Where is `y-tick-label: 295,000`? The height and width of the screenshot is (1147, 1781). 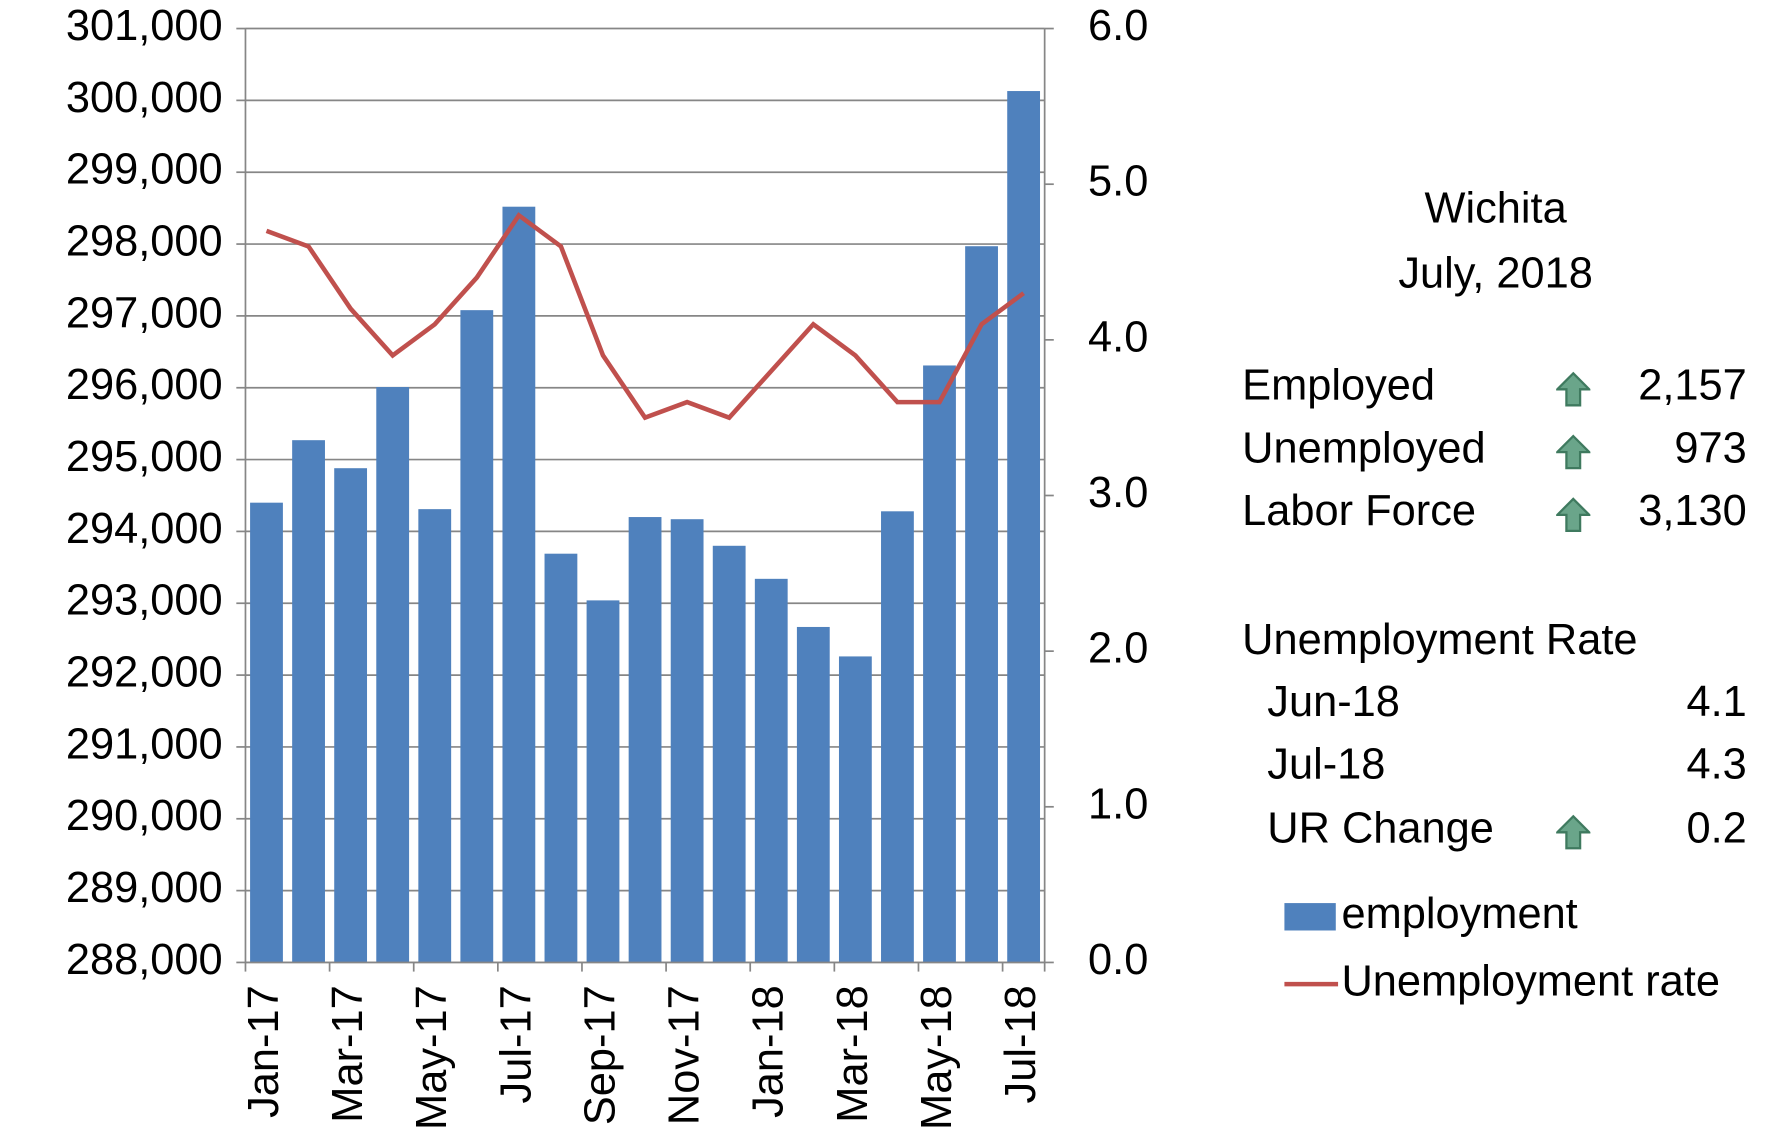 y-tick-label: 295,000 is located at coordinates (144, 457).